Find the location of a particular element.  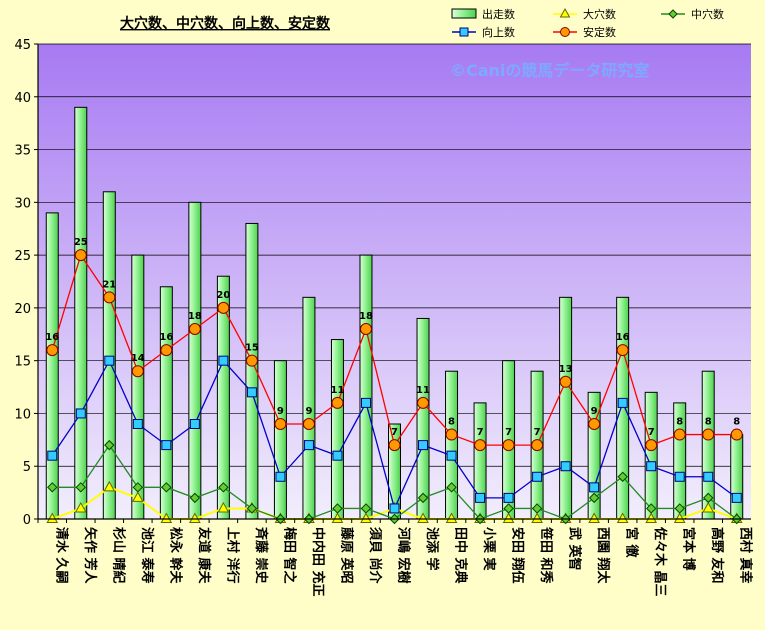

y-tick-label: 25 is located at coordinates (22, 256).